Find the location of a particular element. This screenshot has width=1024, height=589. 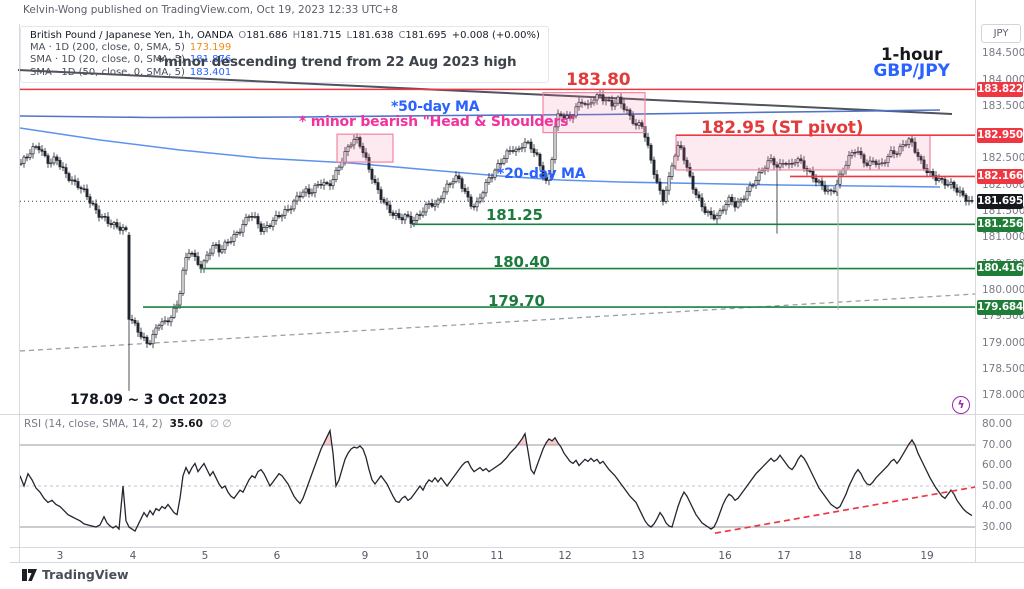

date-label: 13 is located at coordinates (638, 556).